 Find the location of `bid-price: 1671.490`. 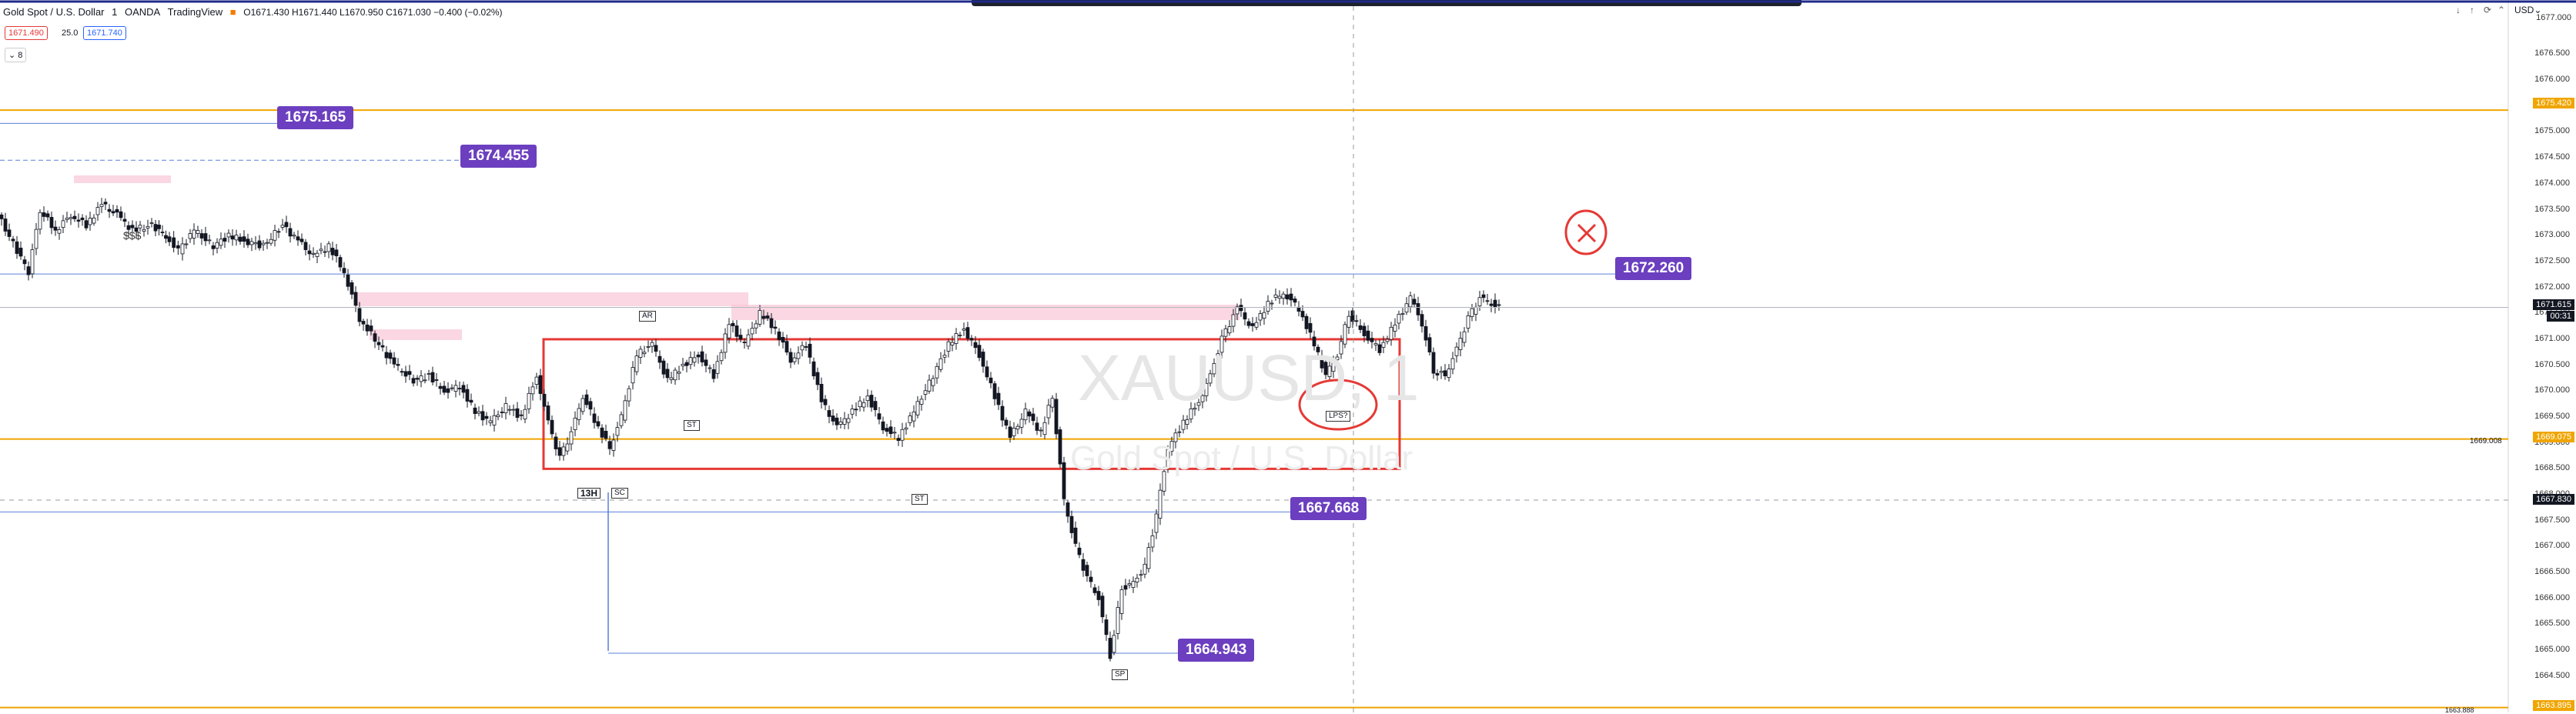

bid-price: 1671.490 is located at coordinates (26, 33).